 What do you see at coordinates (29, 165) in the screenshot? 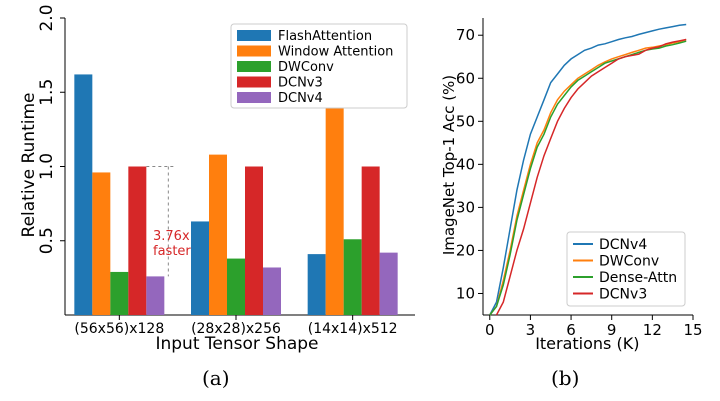
I see `a-y-axis-label: Relative Runtime` at bounding box center [29, 165].